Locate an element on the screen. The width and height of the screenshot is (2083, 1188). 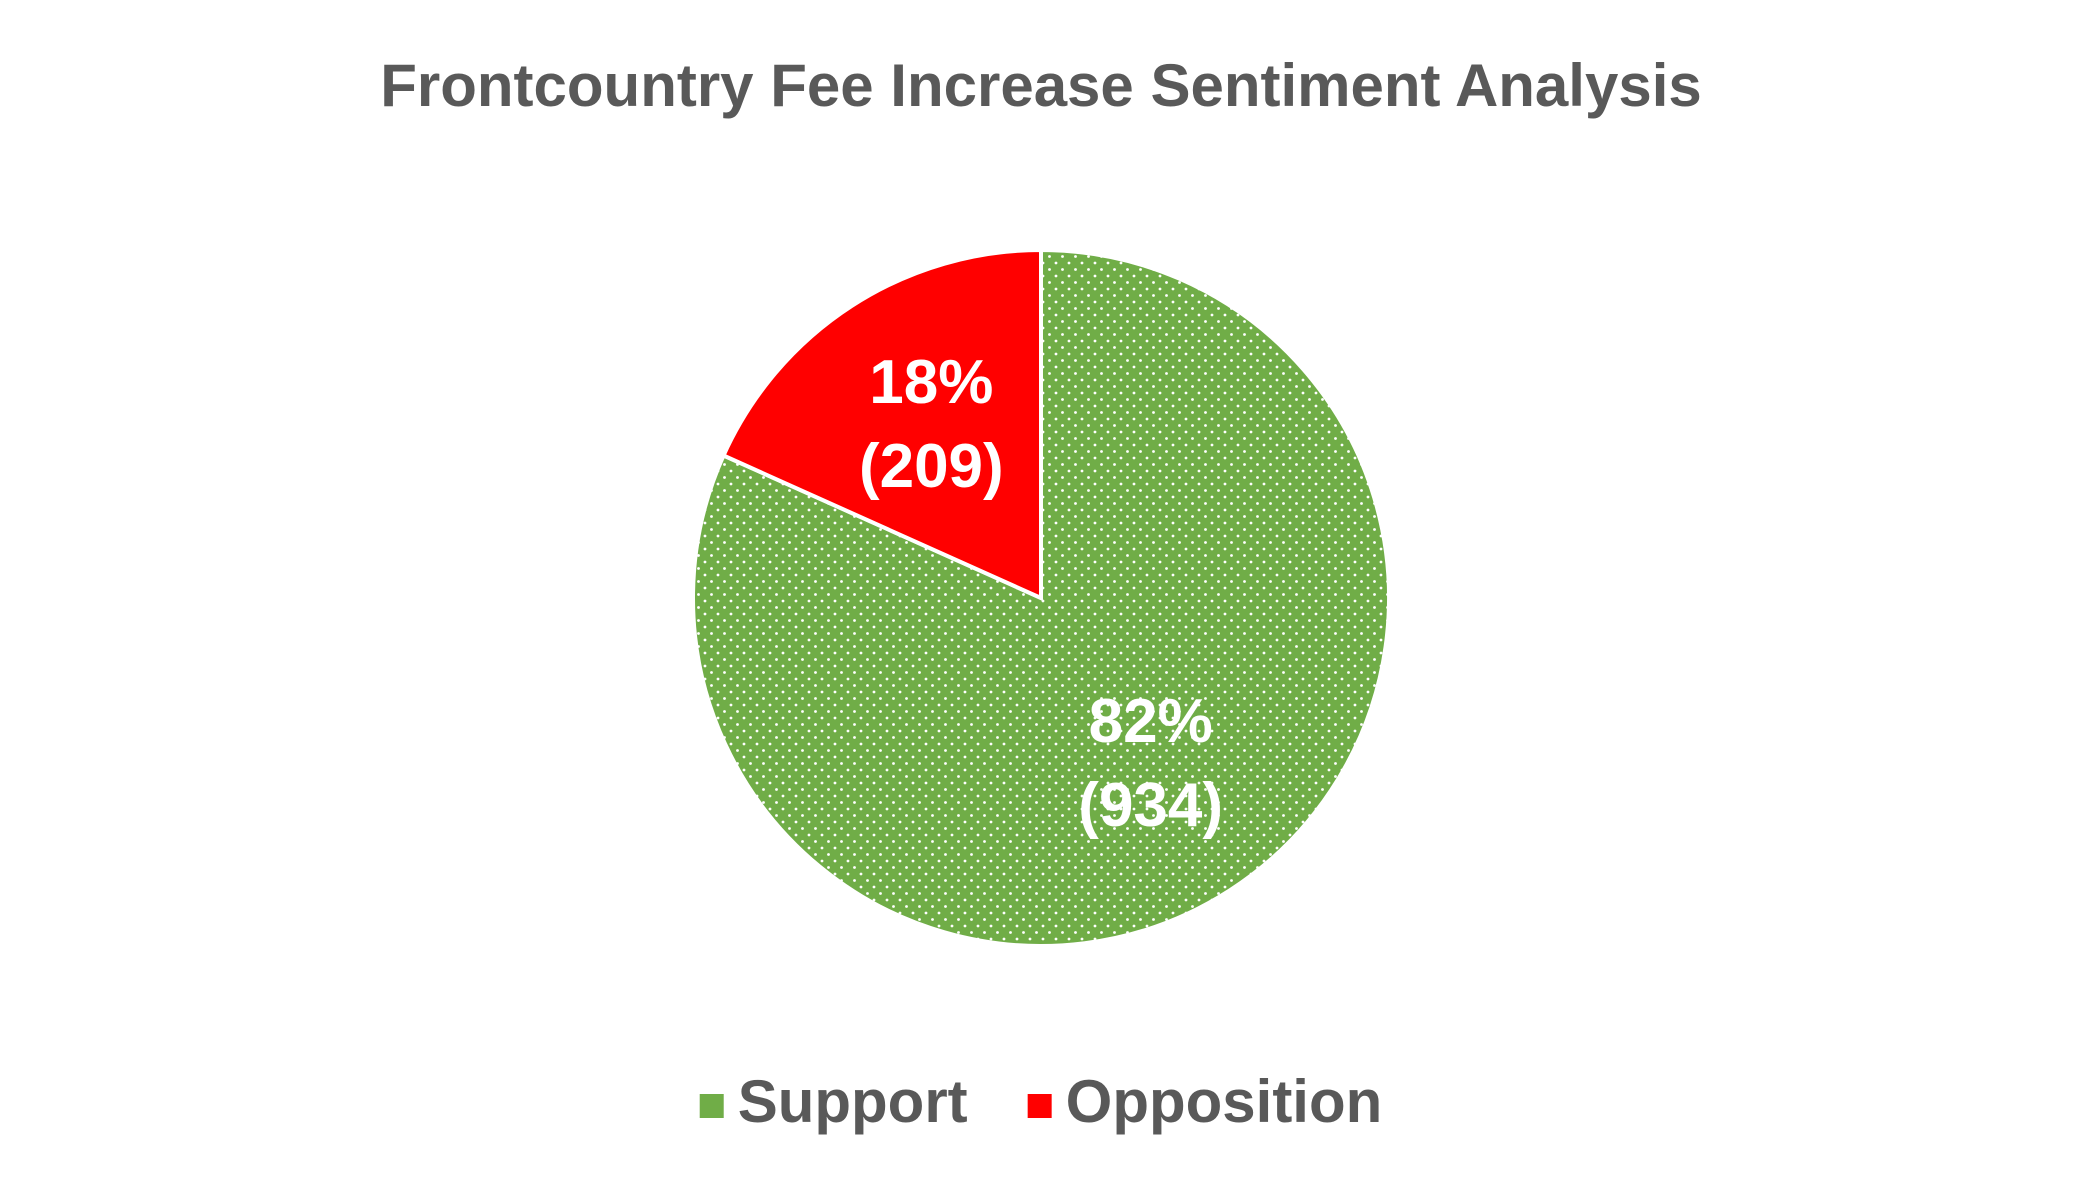
slice-group is located at coordinates (881, 424).